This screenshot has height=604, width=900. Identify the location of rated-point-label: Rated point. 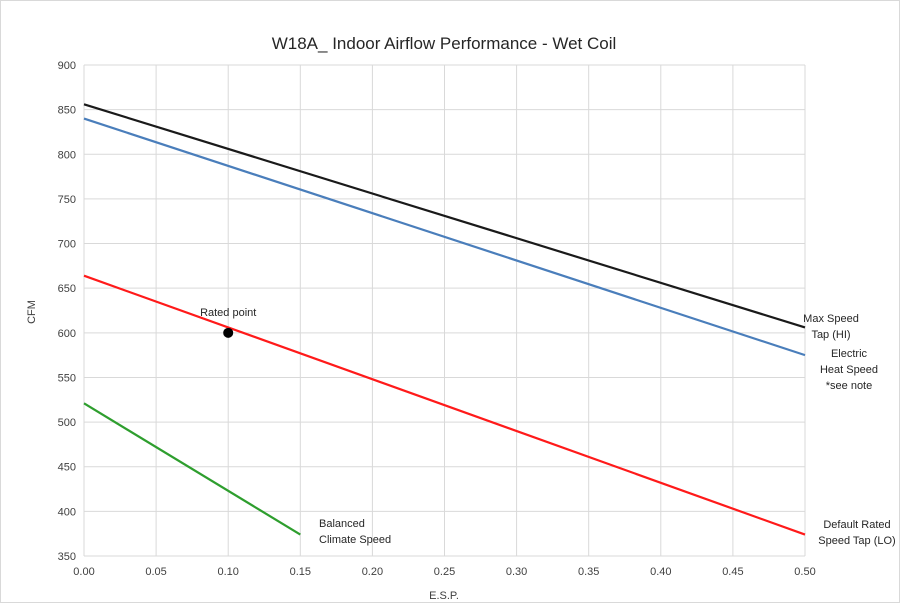
(228, 313).